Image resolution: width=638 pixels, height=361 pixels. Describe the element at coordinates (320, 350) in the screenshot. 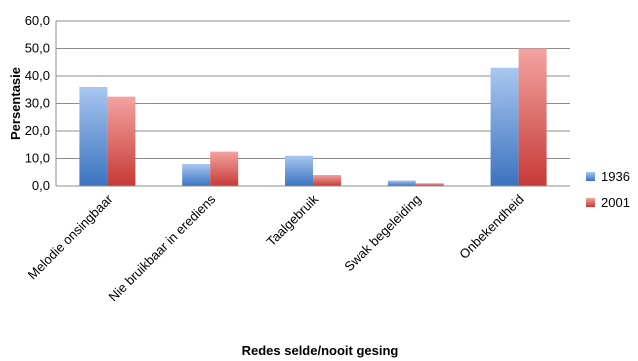

I see `x-axis-title: Redes selde/nooit gesing` at that location.